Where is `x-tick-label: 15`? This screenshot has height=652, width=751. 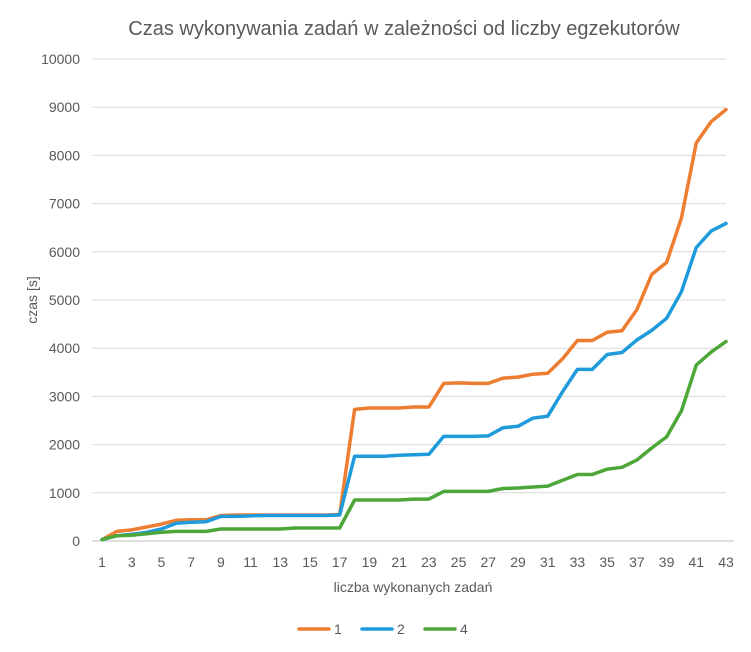
x-tick-label: 15 is located at coordinates (310, 562).